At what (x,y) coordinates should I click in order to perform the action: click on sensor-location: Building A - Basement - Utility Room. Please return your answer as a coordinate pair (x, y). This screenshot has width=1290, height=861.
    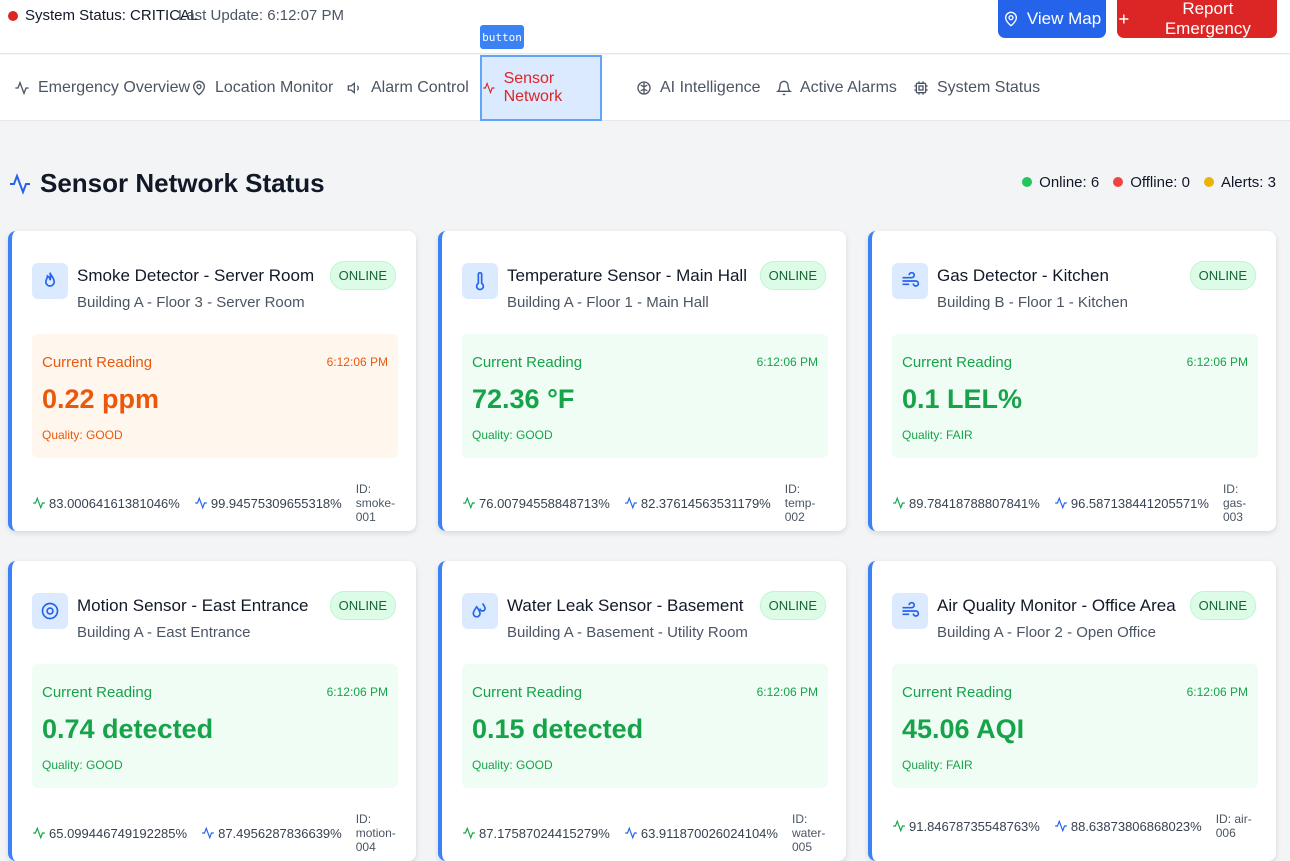
    Looking at the image, I should click on (627, 632).